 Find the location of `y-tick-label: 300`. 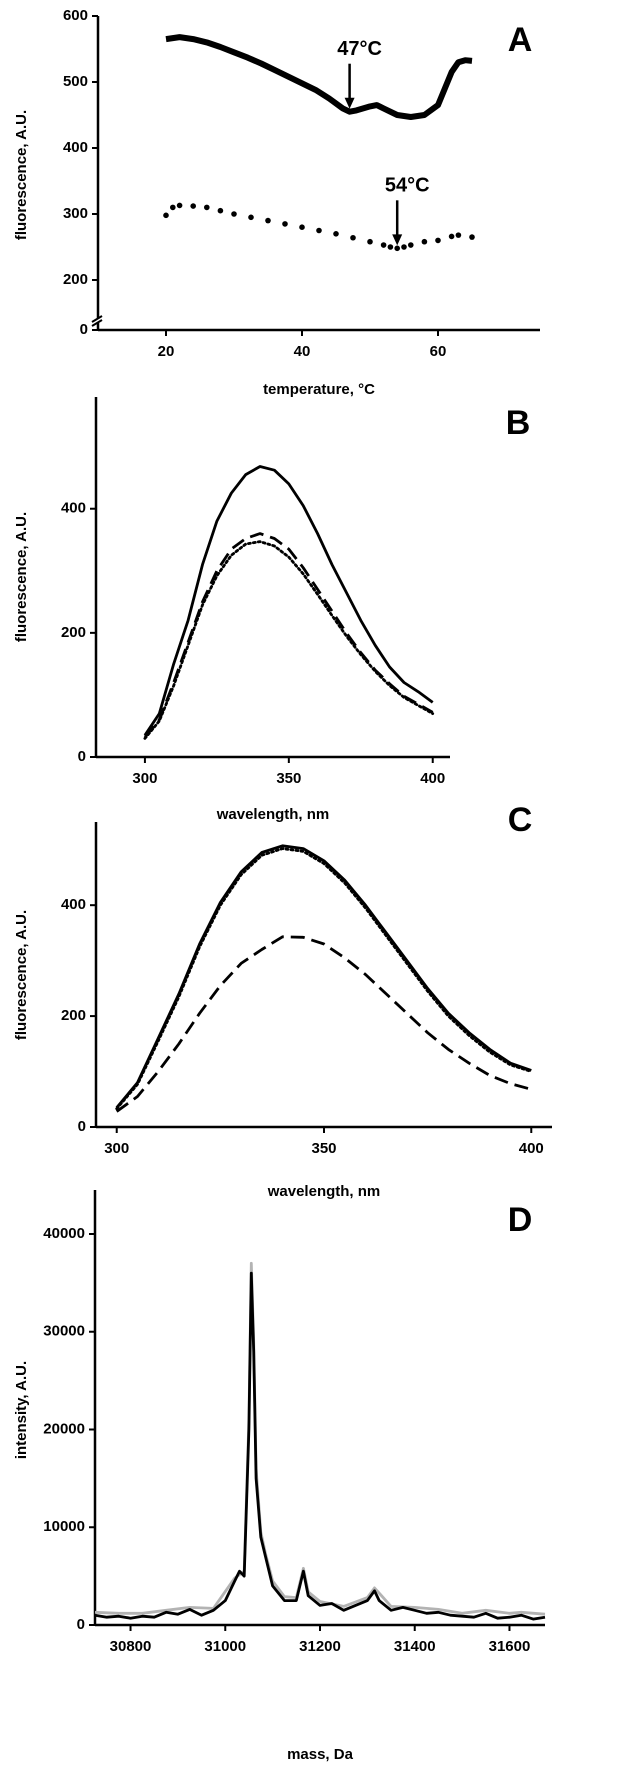

y-tick-label: 300 is located at coordinates (75, 213).